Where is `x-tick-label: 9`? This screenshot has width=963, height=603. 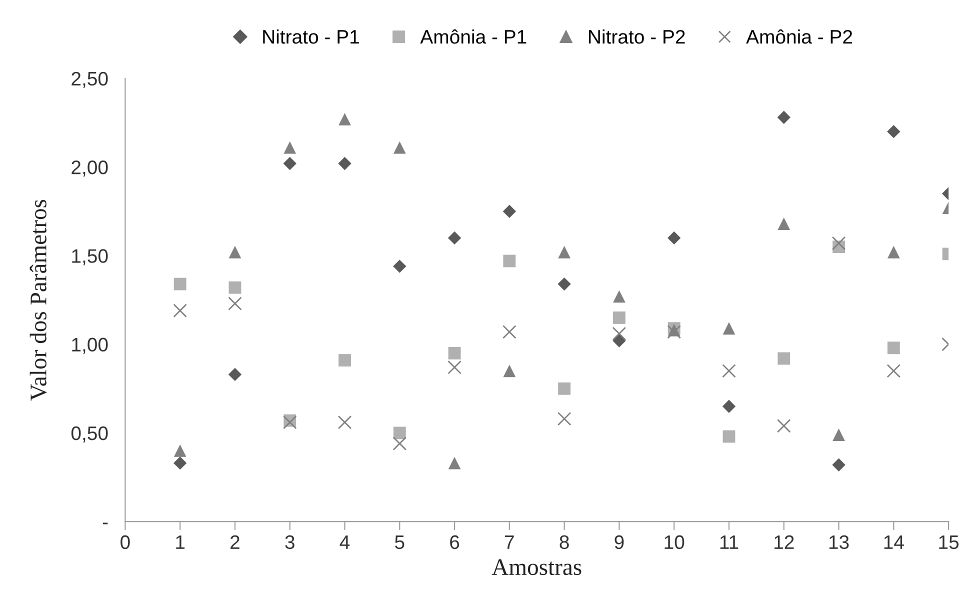
x-tick-label: 9 is located at coordinates (619, 542).